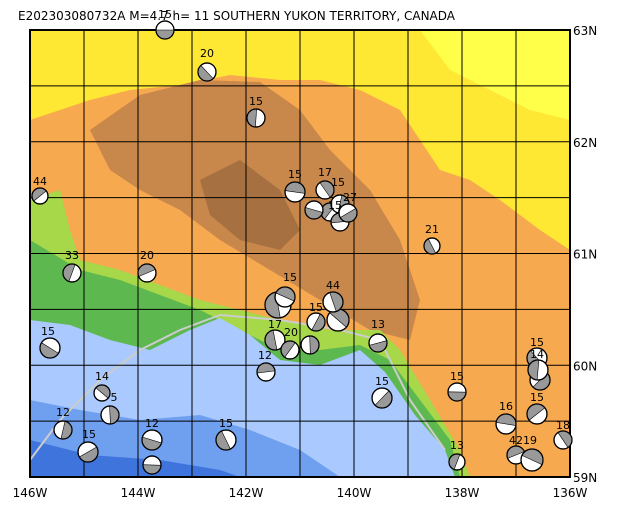  What do you see at coordinates (585, 255) in the screenshot?
I see `lat-label: 61N` at bounding box center [585, 255].